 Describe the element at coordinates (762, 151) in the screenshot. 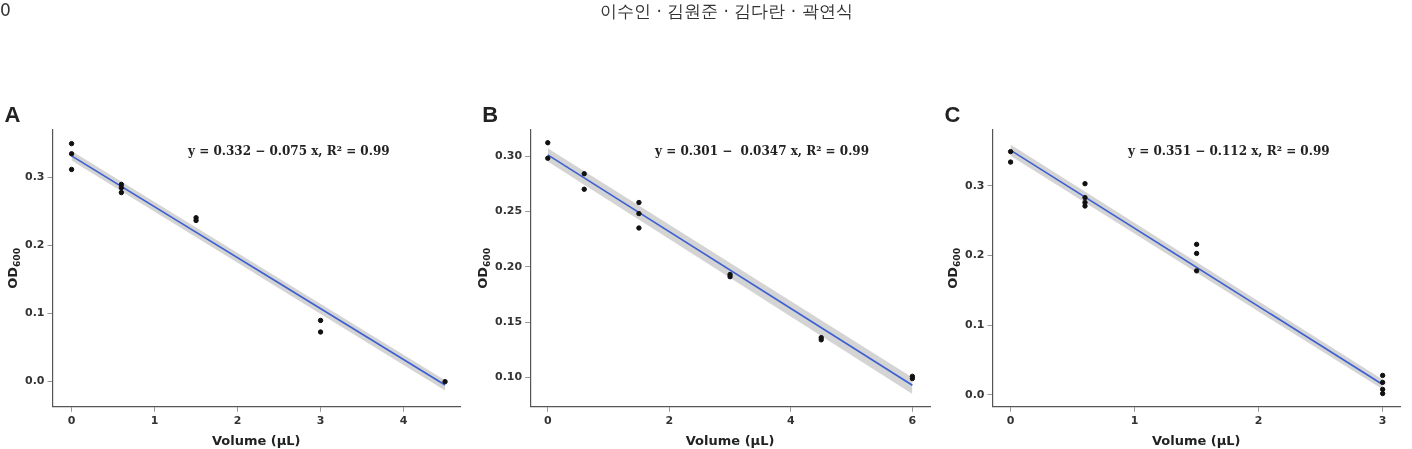

I see `annotation: y = 0.301 − 0.0347 x, R² = 0.99` at that location.